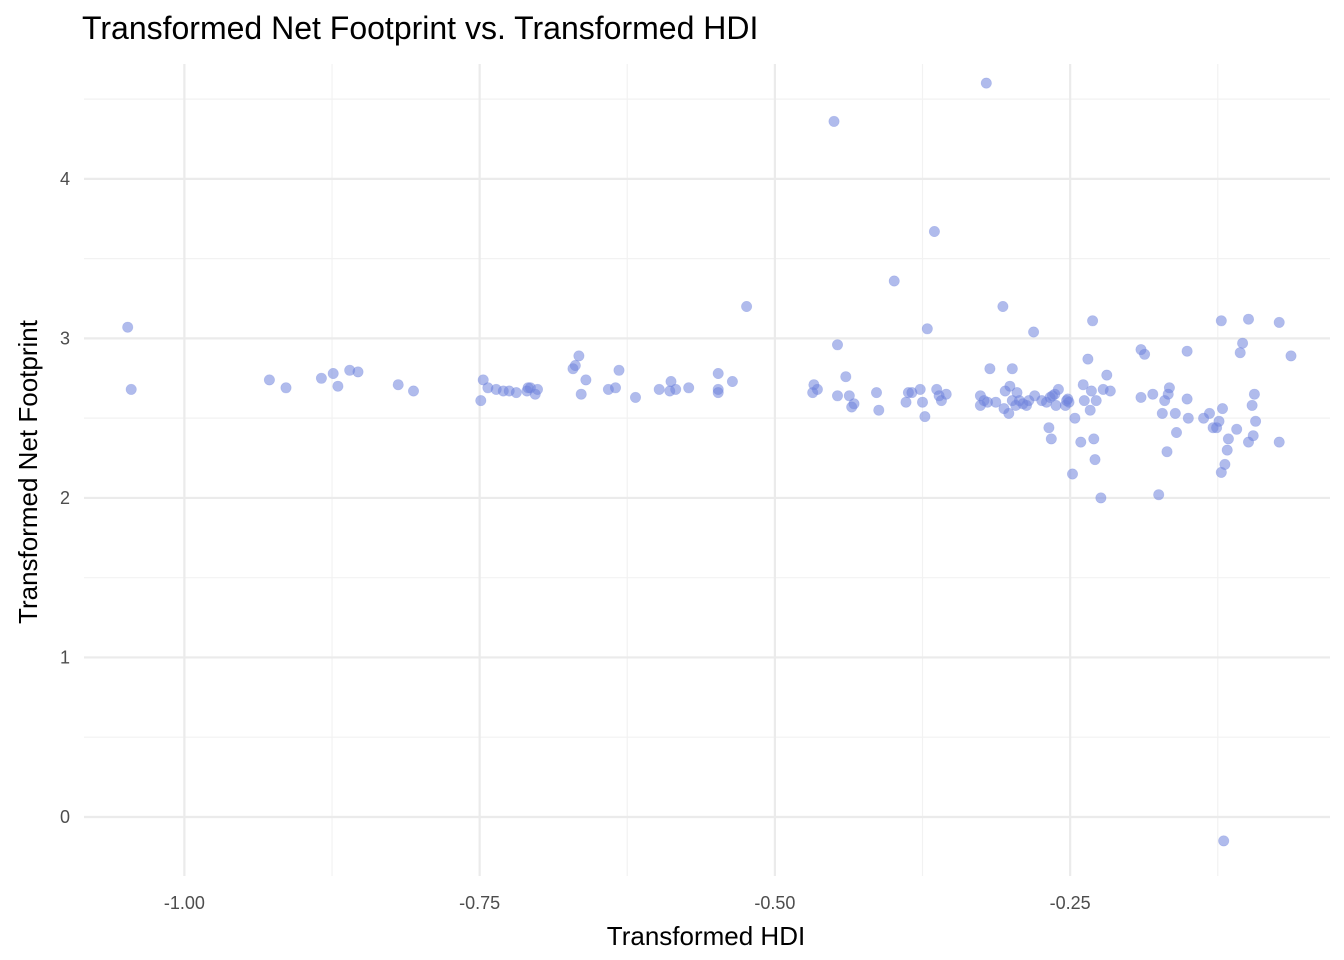 Image resolution: width=1344 pixels, height=960 pixels. Describe the element at coordinates (65, 338) in the screenshot. I see `y-tick-label: 3` at that location.